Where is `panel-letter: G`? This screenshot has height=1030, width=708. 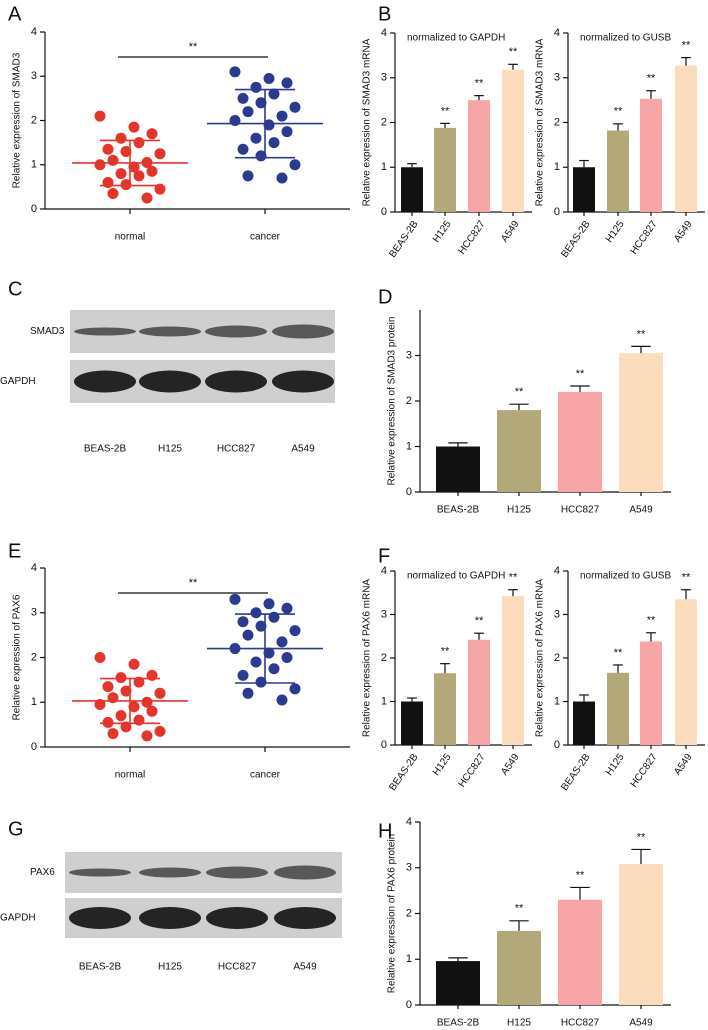
panel-letter: G is located at coordinates (16, 829).